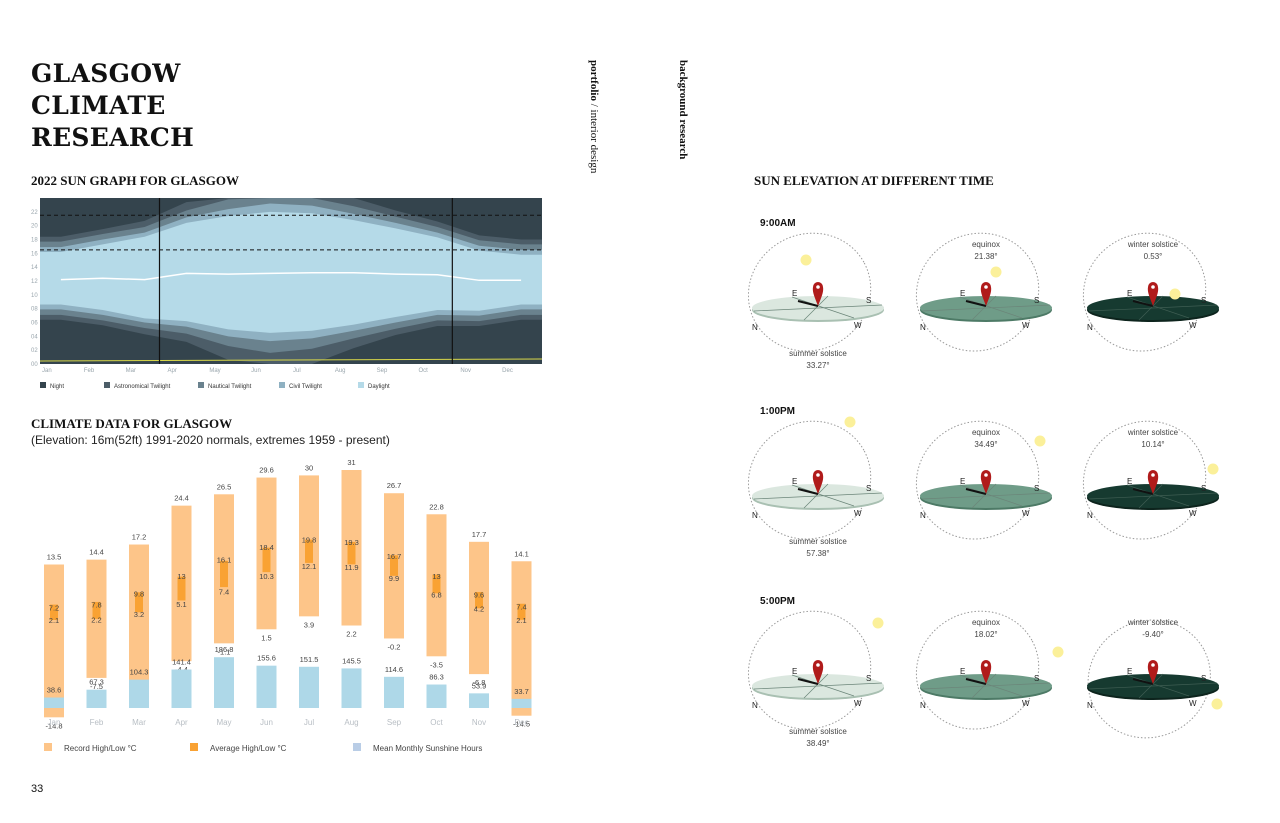 The width and height of the screenshot is (1280, 823). I want to click on sunshine-bar-jul, so click(309, 687).